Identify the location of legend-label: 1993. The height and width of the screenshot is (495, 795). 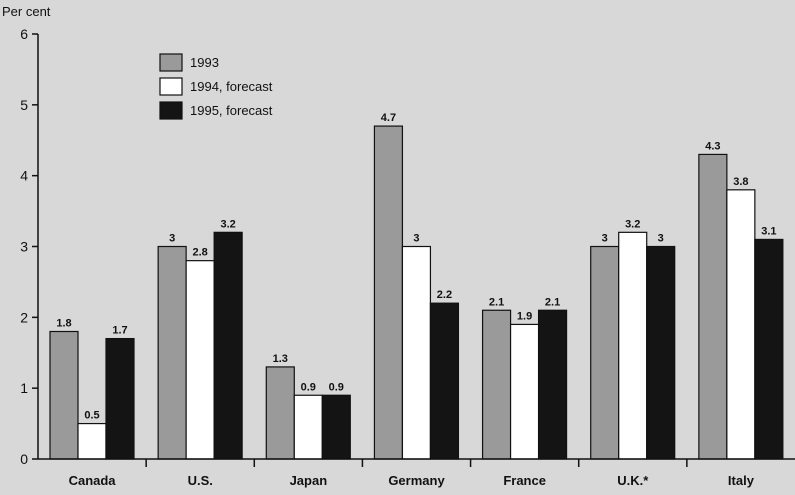
(204, 62).